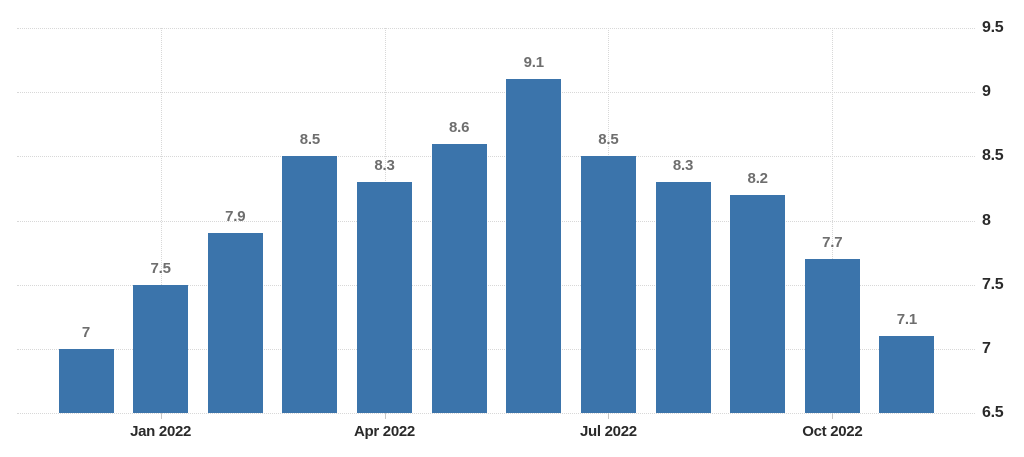 Image resolution: width=1024 pixels, height=457 pixels. I want to click on bar-value-label: 7, so click(86, 332).